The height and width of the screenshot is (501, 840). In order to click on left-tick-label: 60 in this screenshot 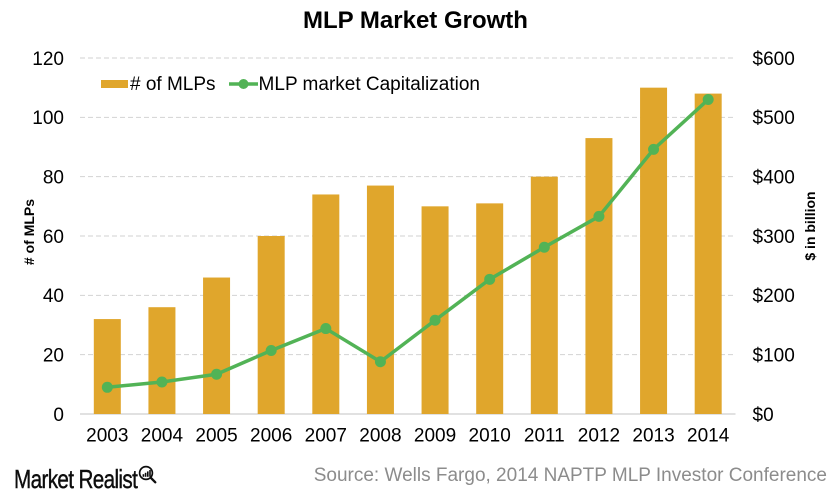, I will do `click(53, 237)`.